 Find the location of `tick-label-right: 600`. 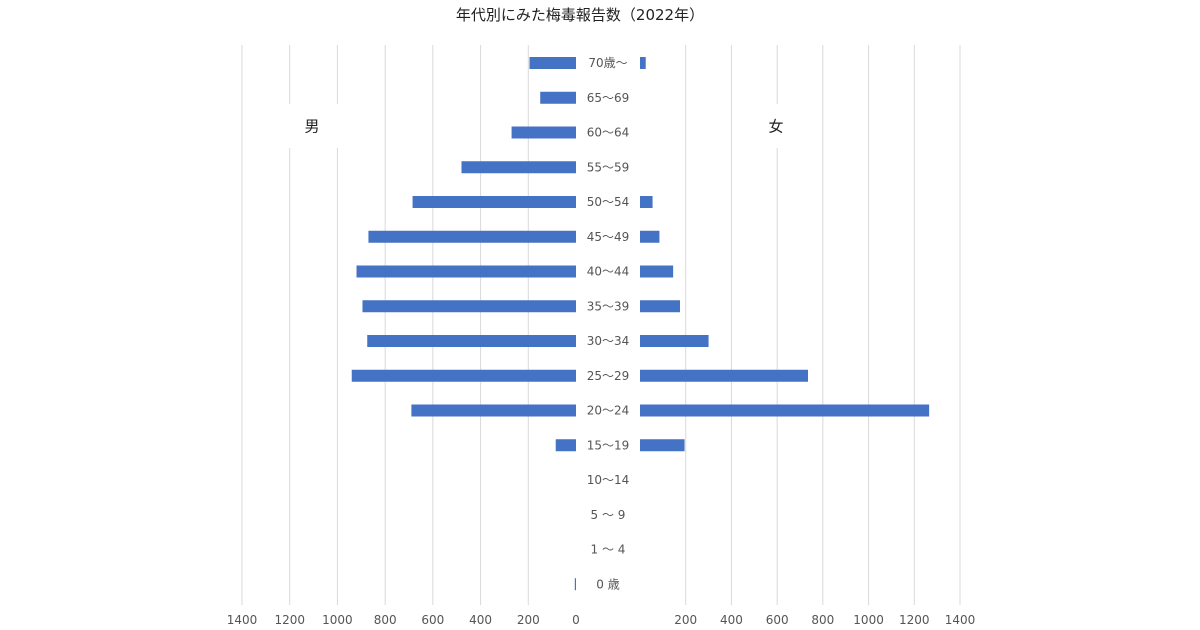

tick-label-right: 600 is located at coordinates (777, 620).